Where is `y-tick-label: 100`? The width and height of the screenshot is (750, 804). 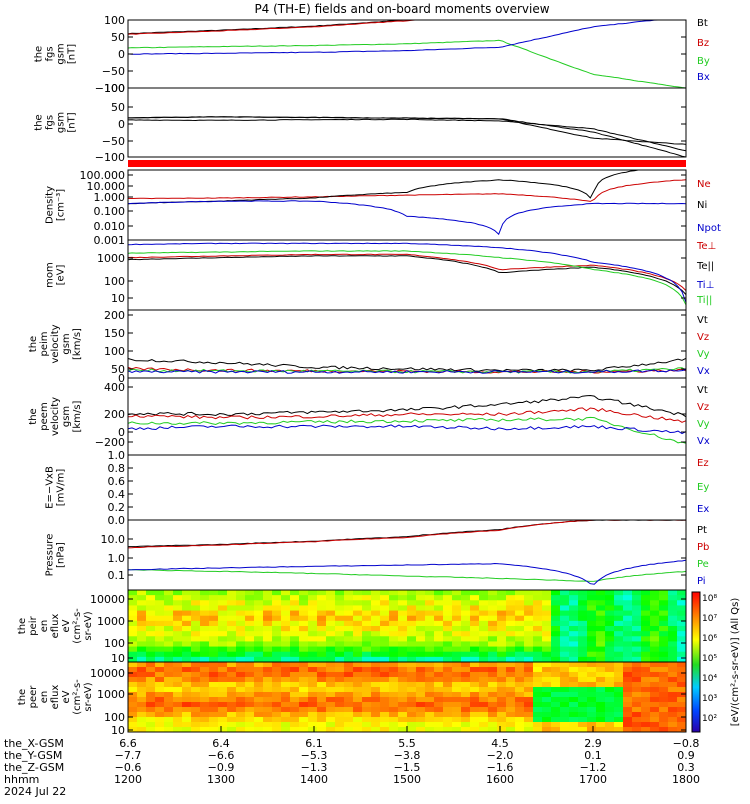 y-tick-label: 100 is located at coordinates (114, 88).